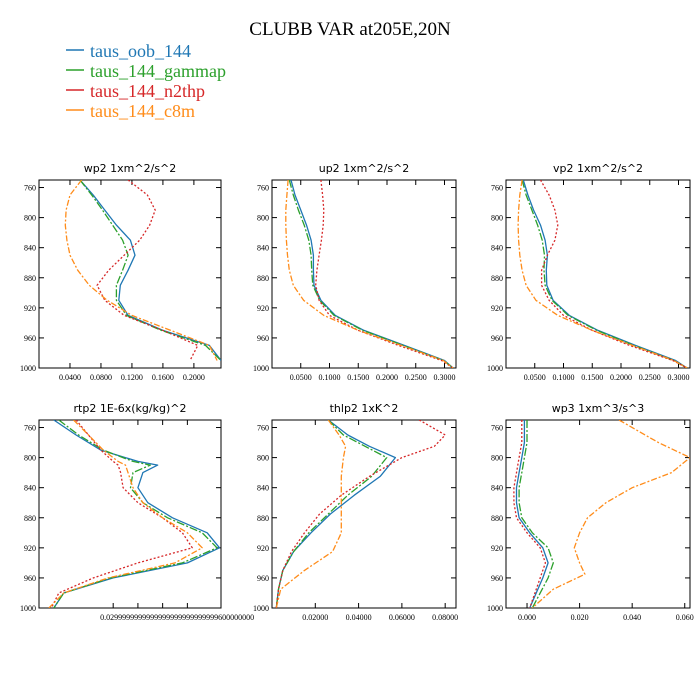 This screenshot has height=700, width=700. What do you see at coordinates (445, 617) in the screenshot?
I see `x-tick-label: 0.08000` at bounding box center [445, 617].